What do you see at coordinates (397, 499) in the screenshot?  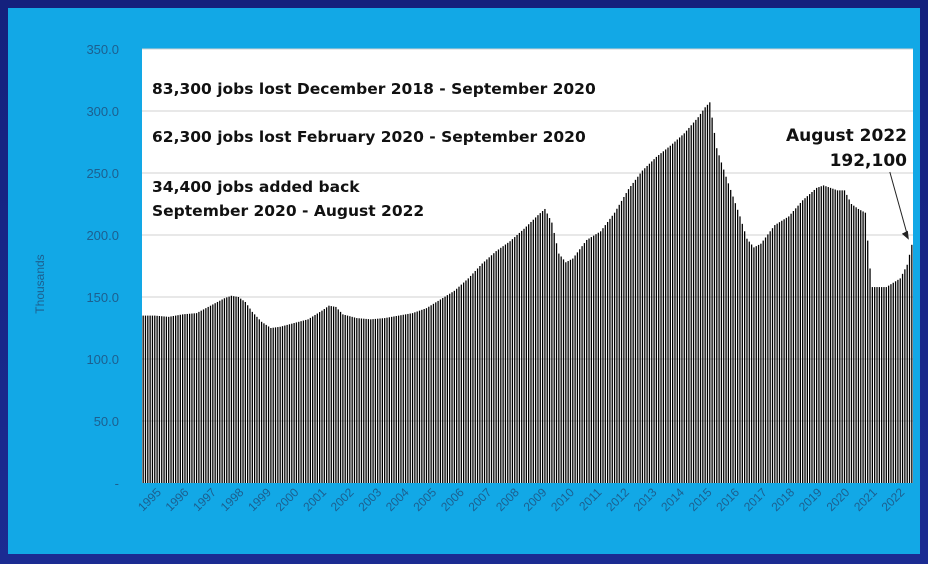 I see `x-tick-label: 2004` at bounding box center [397, 499].